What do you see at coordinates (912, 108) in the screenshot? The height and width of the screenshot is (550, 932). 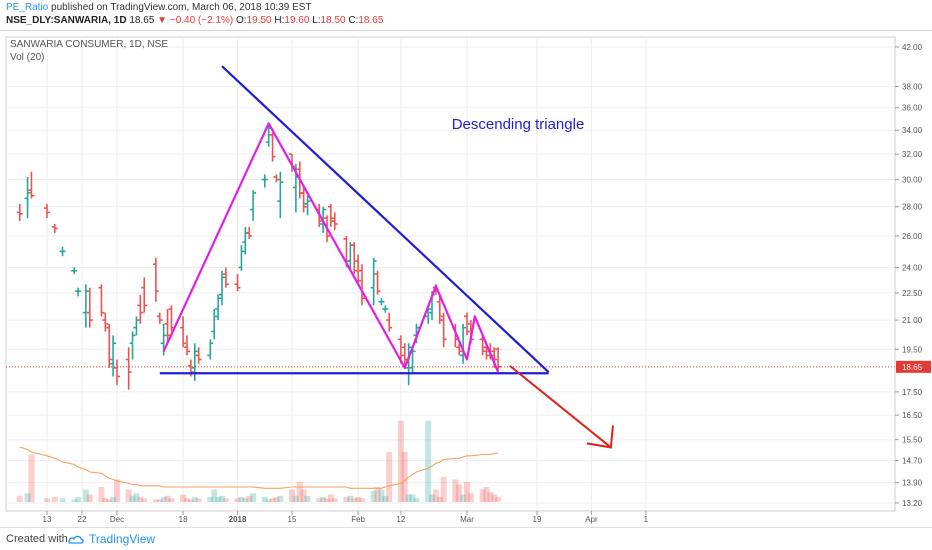 I see `price-tick-label: 36.00` at bounding box center [912, 108].